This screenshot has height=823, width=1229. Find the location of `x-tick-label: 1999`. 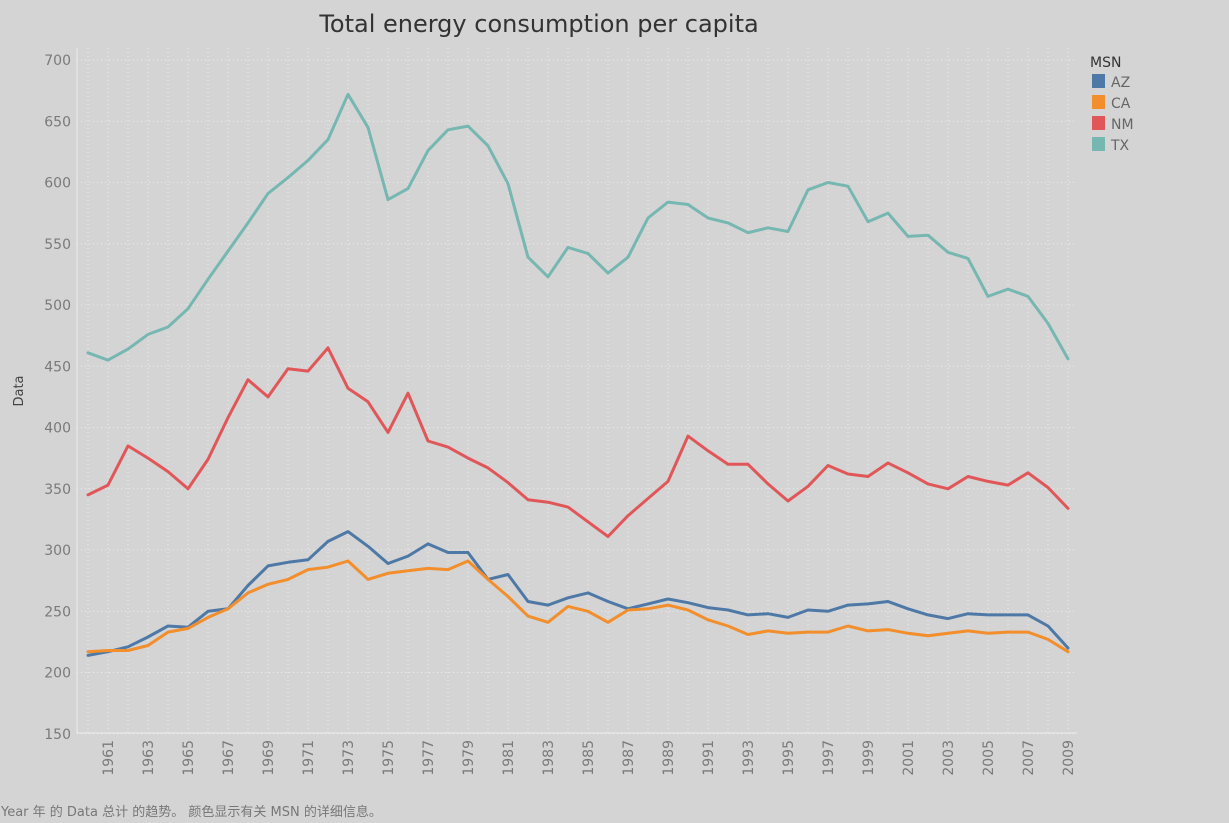

x-tick-label: 1999 is located at coordinates (869, 758).